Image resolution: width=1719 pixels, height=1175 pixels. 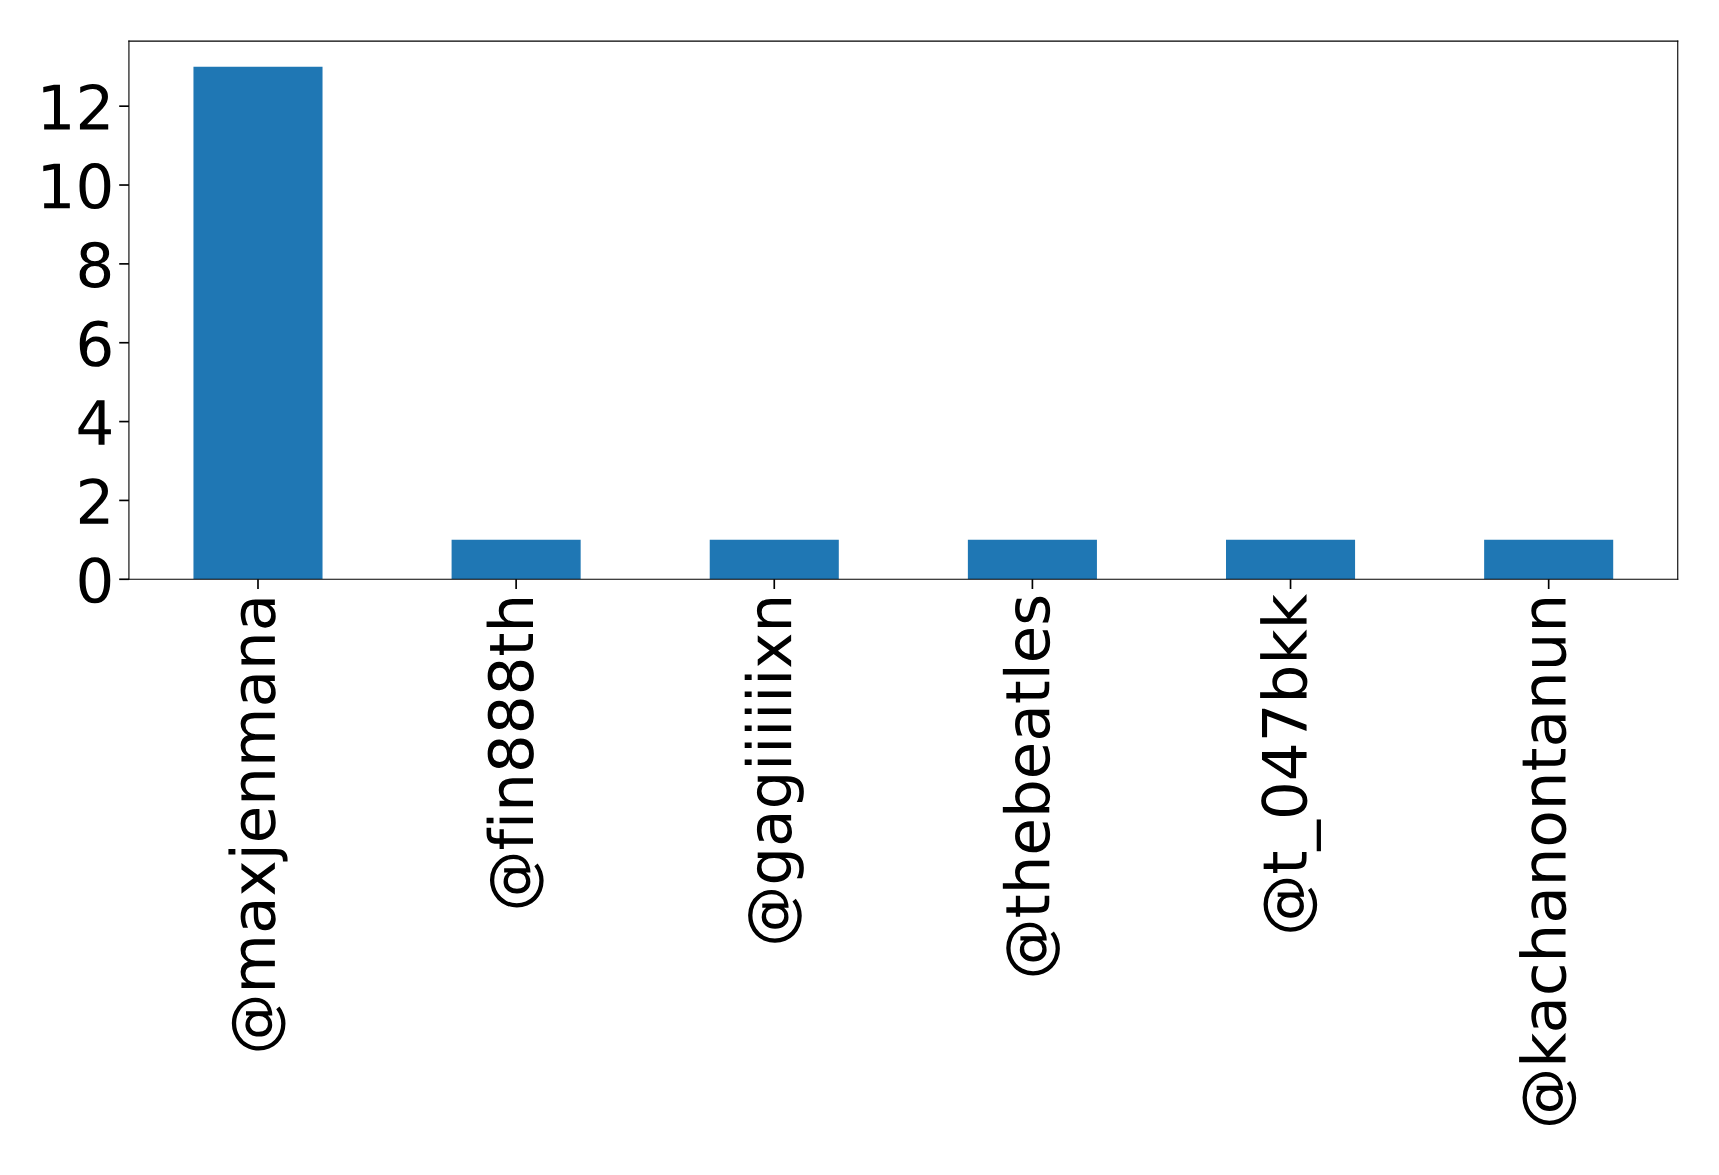 What do you see at coordinates (1031, 786) in the screenshot?
I see `x-tick-label: @thebeatles` at bounding box center [1031, 786].